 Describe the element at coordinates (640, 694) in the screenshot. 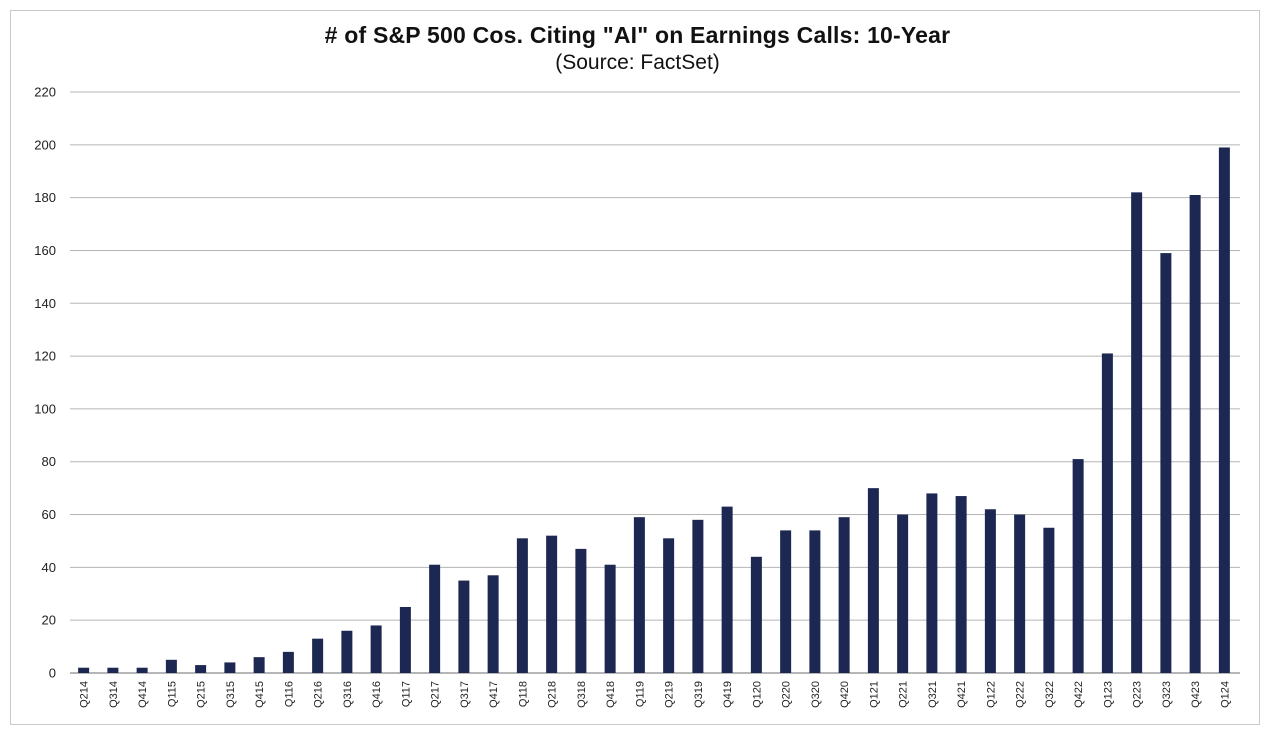

I see `x-tick-label: Q119` at that location.